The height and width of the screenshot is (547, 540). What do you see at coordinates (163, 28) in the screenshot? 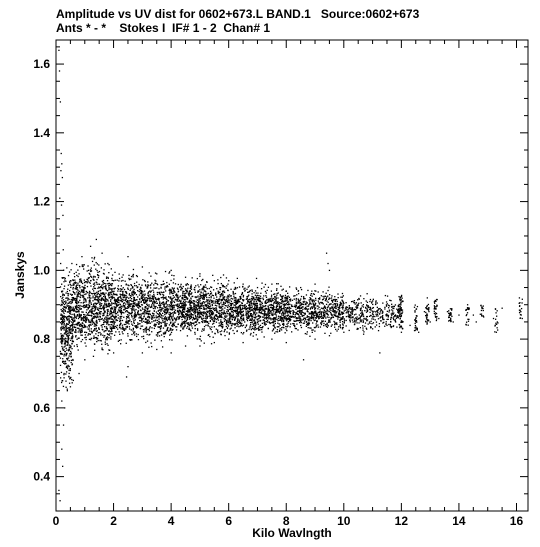
I see `chart-subtitle: Ants * - * Stokes I IF# 1 - 2 Chan# 1` at bounding box center [163, 28].